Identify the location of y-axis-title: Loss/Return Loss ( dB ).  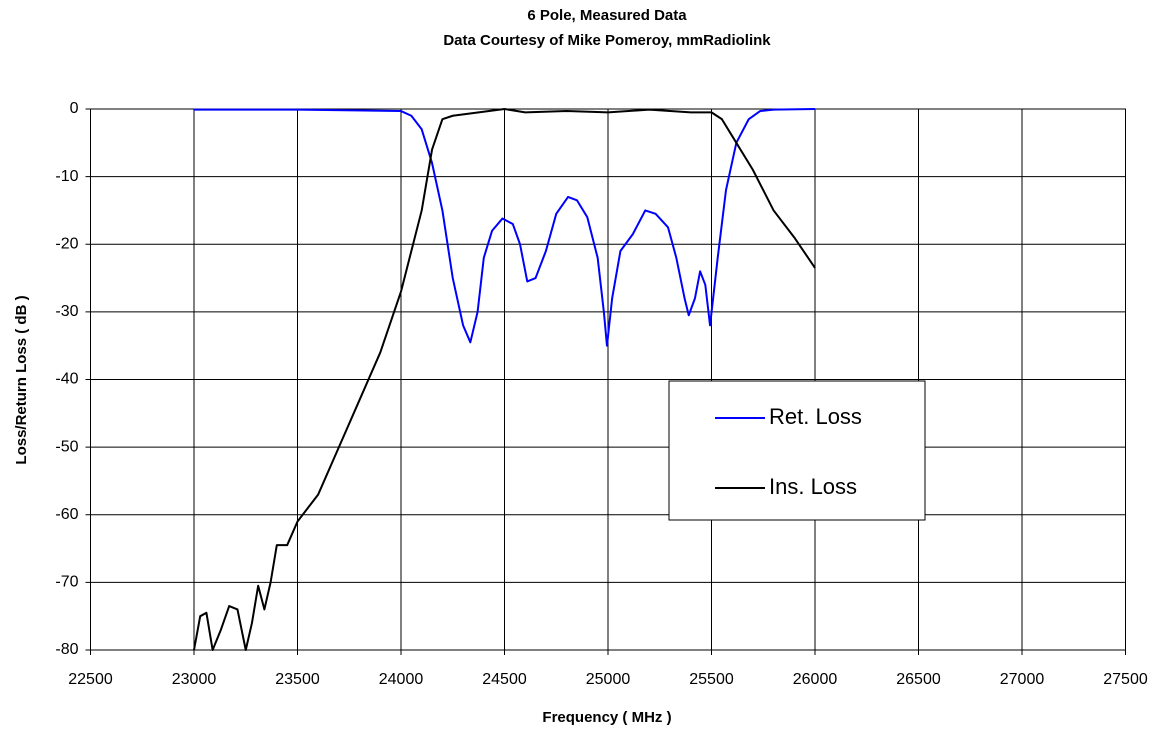
(21, 379).